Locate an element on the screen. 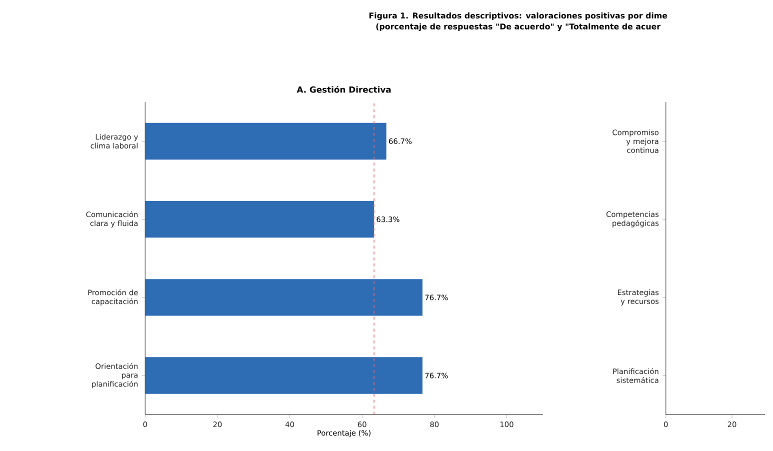 The width and height of the screenshot is (773, 451). chart-title: A. Gestión Directiva is located at coordinates (343, 89).